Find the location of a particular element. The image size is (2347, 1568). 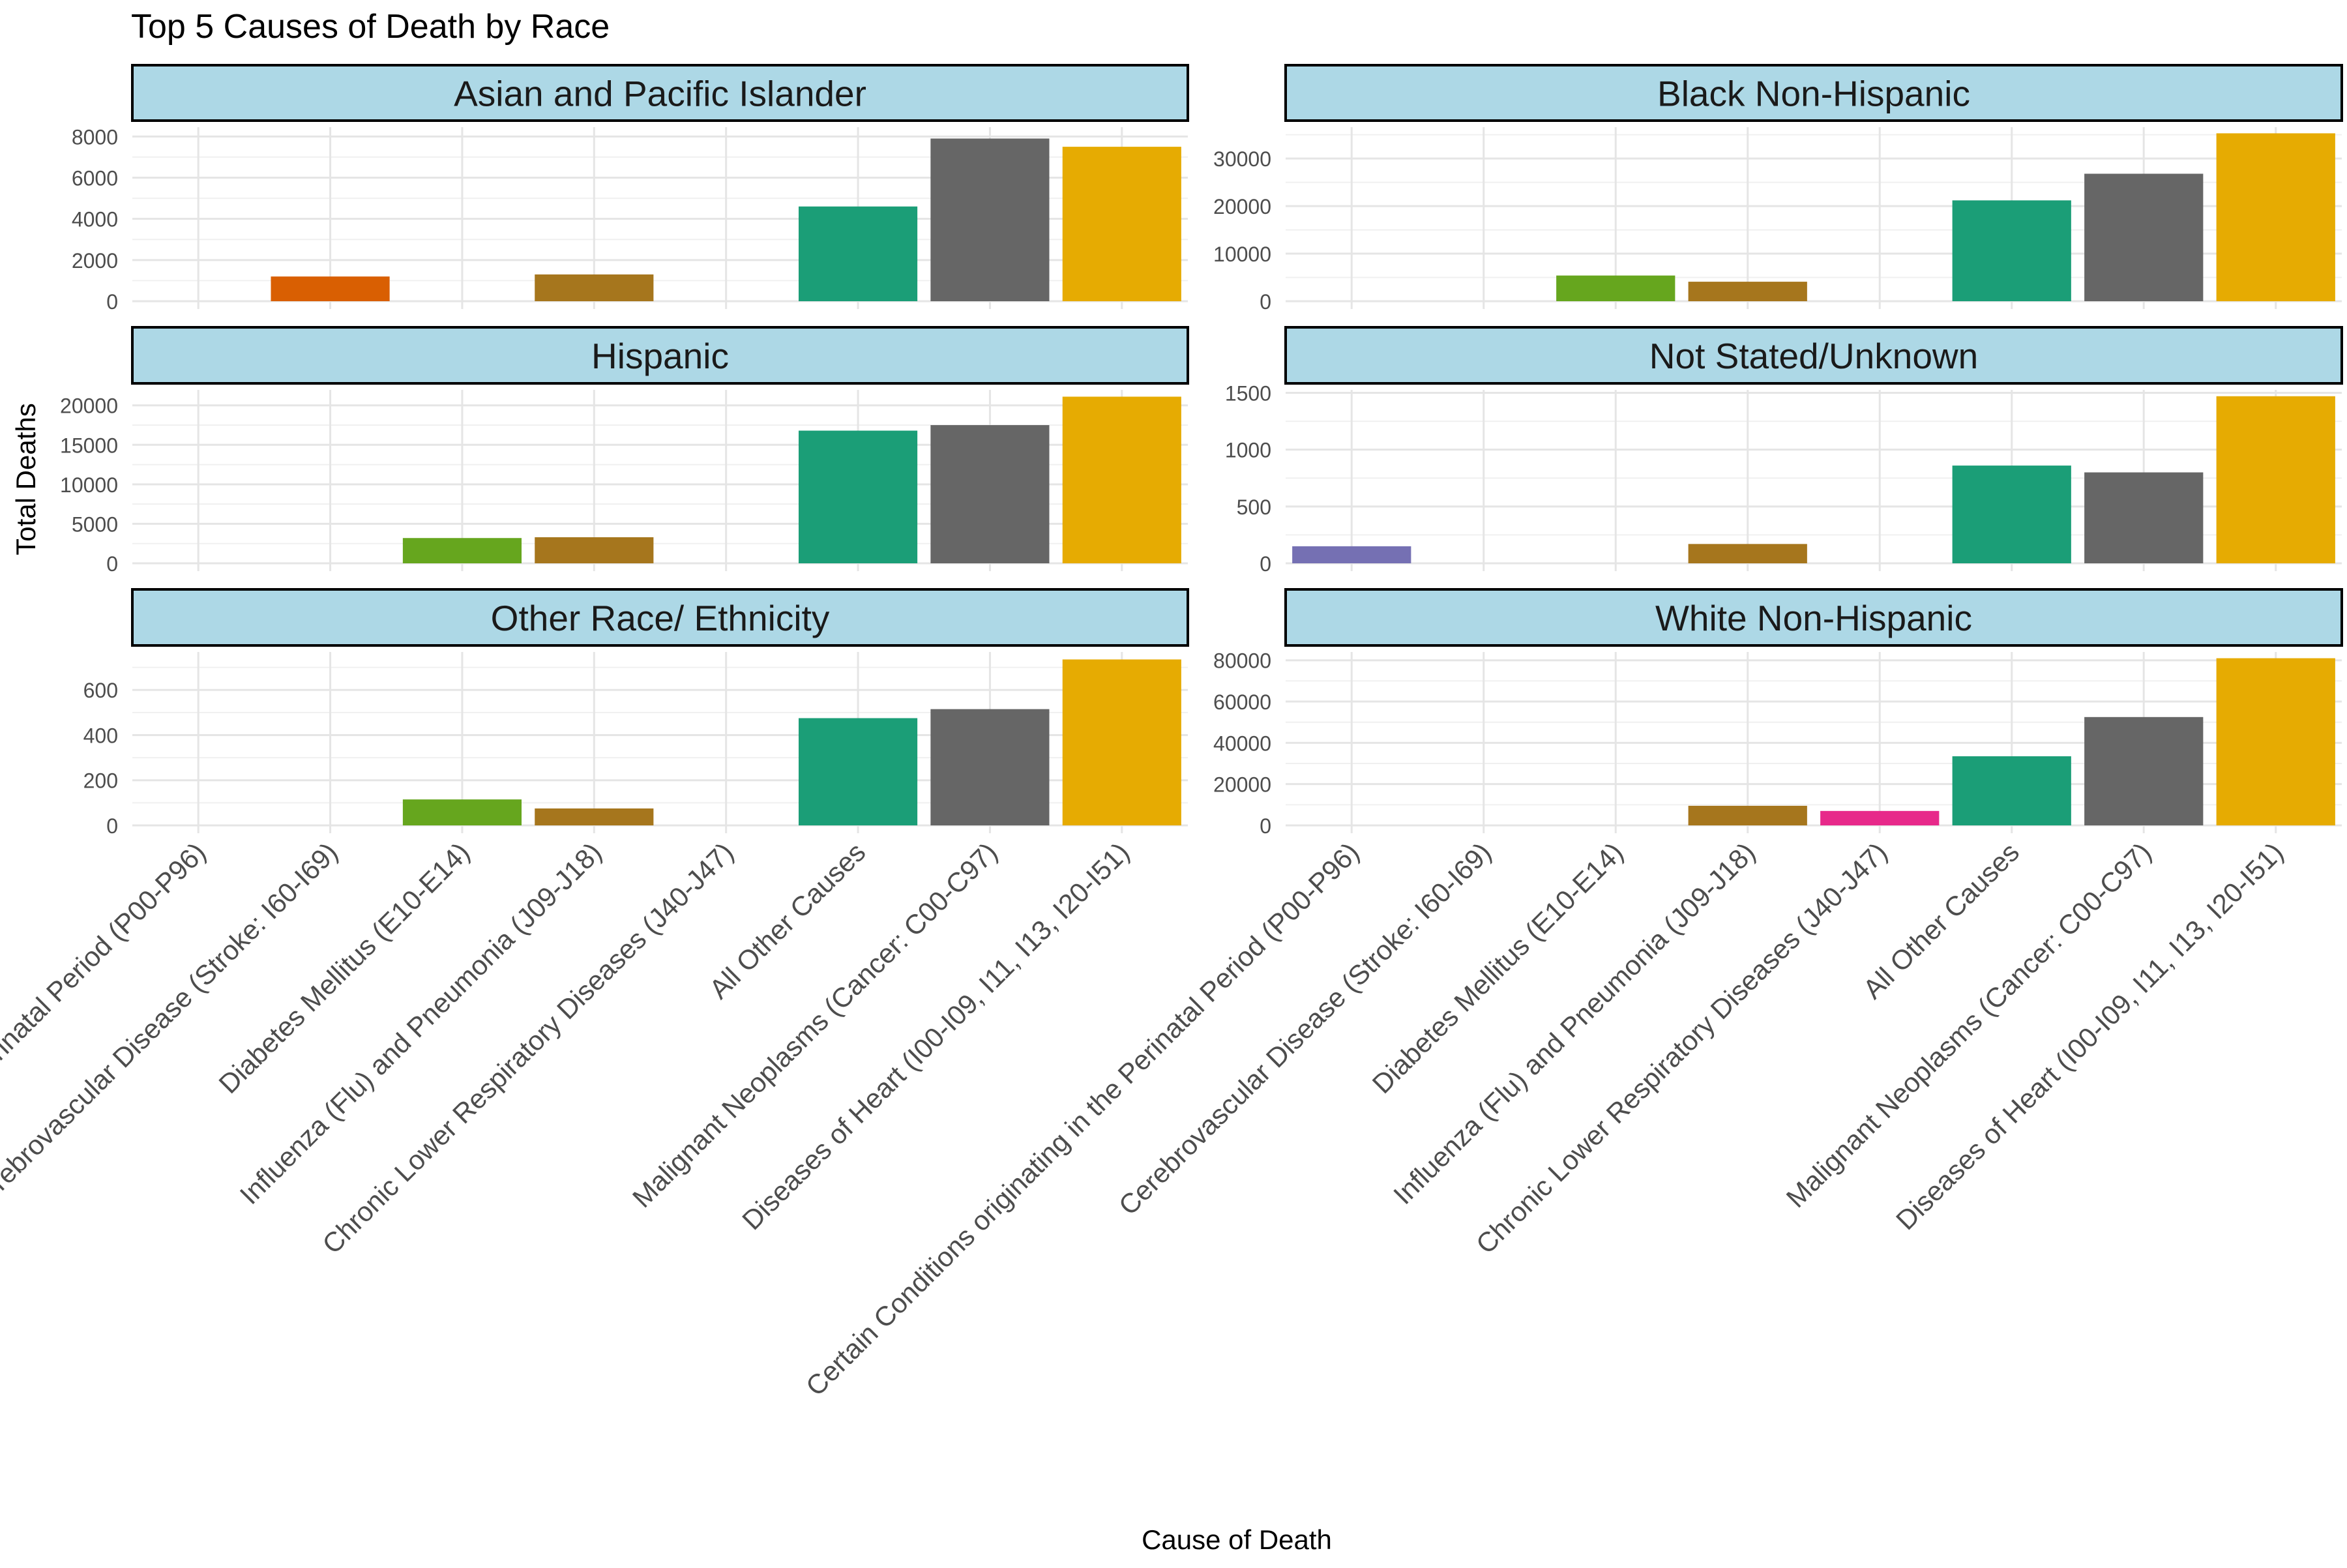

panel: White Non-Hispanic 0 20000 40000 60000 80000 is located at coordinates (1778, 713).